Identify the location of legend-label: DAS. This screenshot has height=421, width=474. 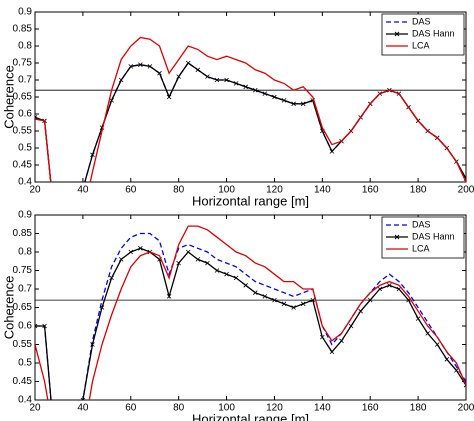
(421, 224).